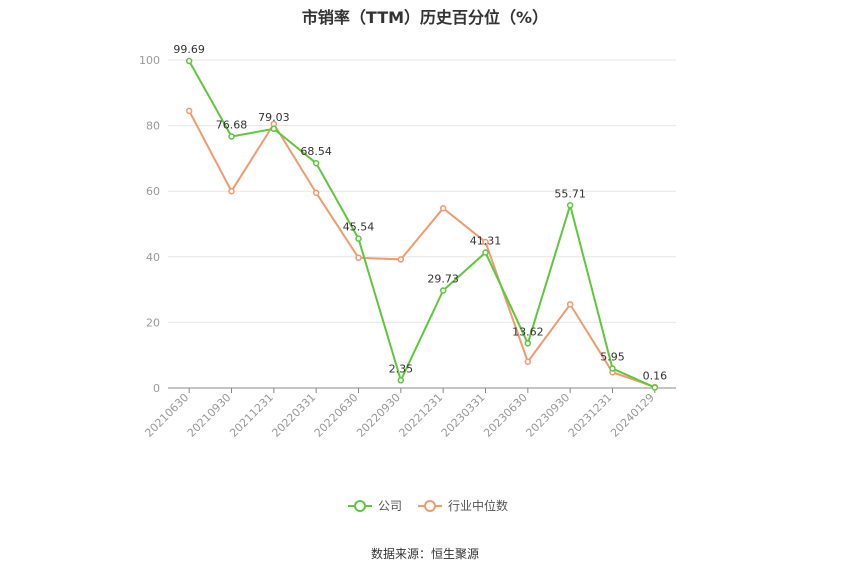  Describe the element at coordinates (153, 322) in the screenshot. I see `y-tick-label: 20` at that location.